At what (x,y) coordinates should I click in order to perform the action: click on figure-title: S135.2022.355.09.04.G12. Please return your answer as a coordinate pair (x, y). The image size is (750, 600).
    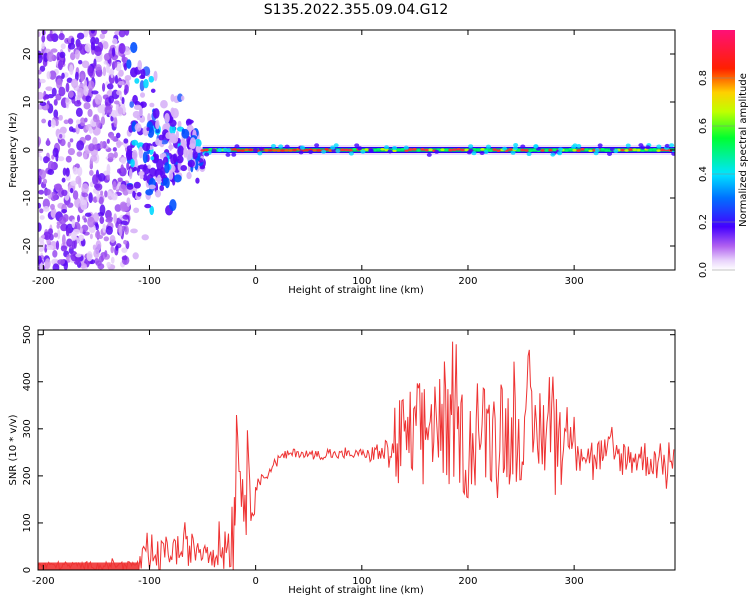
    Looking at the image, I should click on (356, 10).